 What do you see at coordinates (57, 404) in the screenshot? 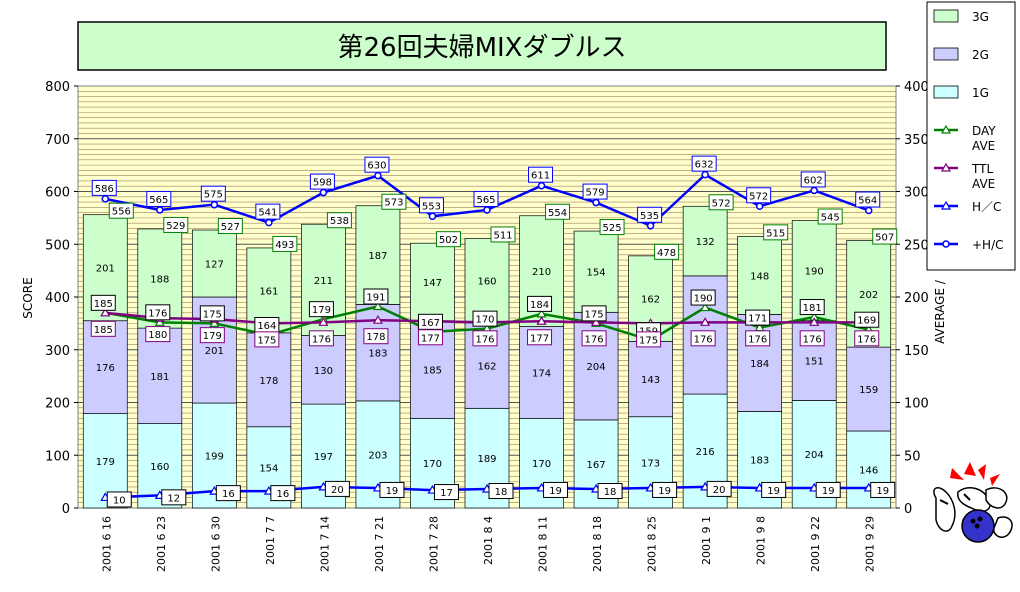
I see `y-tick-label: 200` at bounding box center [57, 404].